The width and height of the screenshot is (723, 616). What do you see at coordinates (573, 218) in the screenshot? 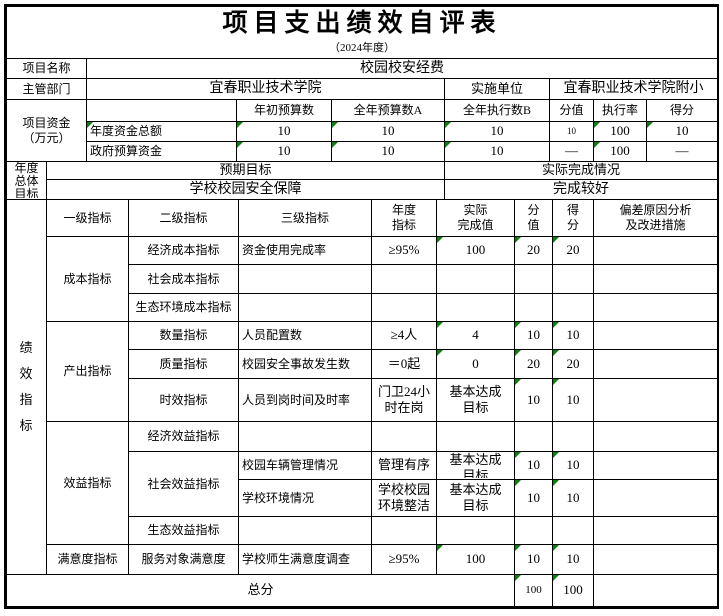
I see `score-header-cell: 得 分` at bounding box center [573, 218].